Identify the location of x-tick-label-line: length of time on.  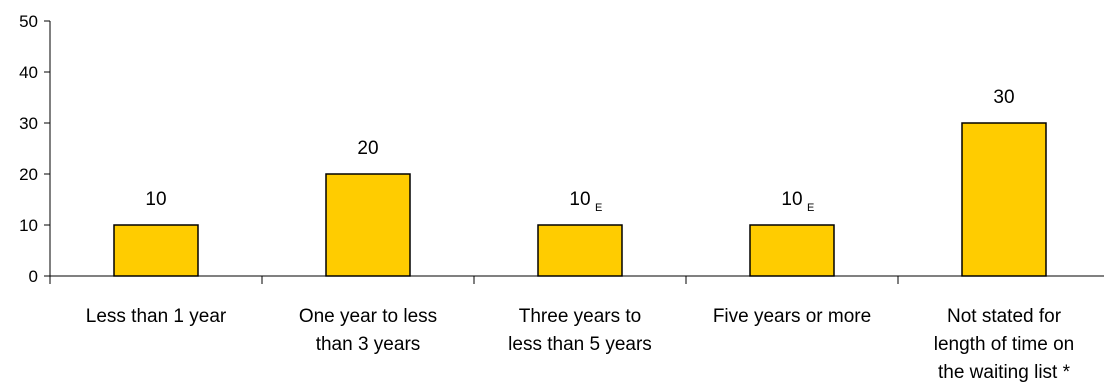
(1004, 344).